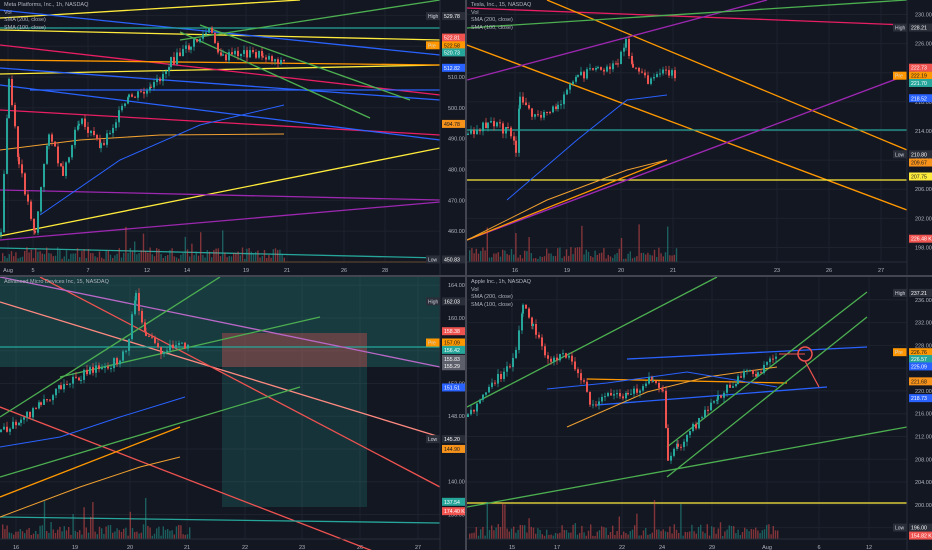 The image size is (932, 550). I want to click on price-label-tag-text: Low, so click(433, 260).